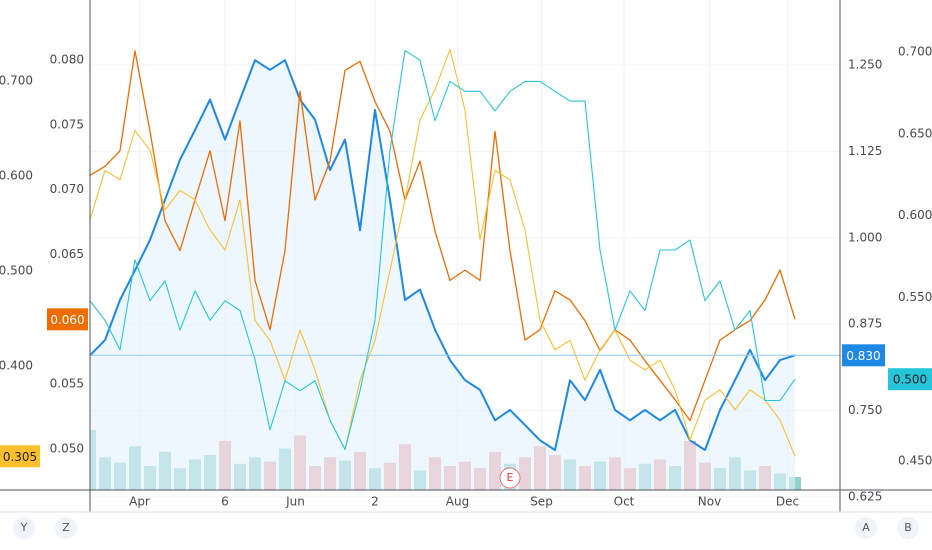 The width and height of the screenshot is (932, 550). I want to click on y-tick-label: 0.055, so click(67, 384).